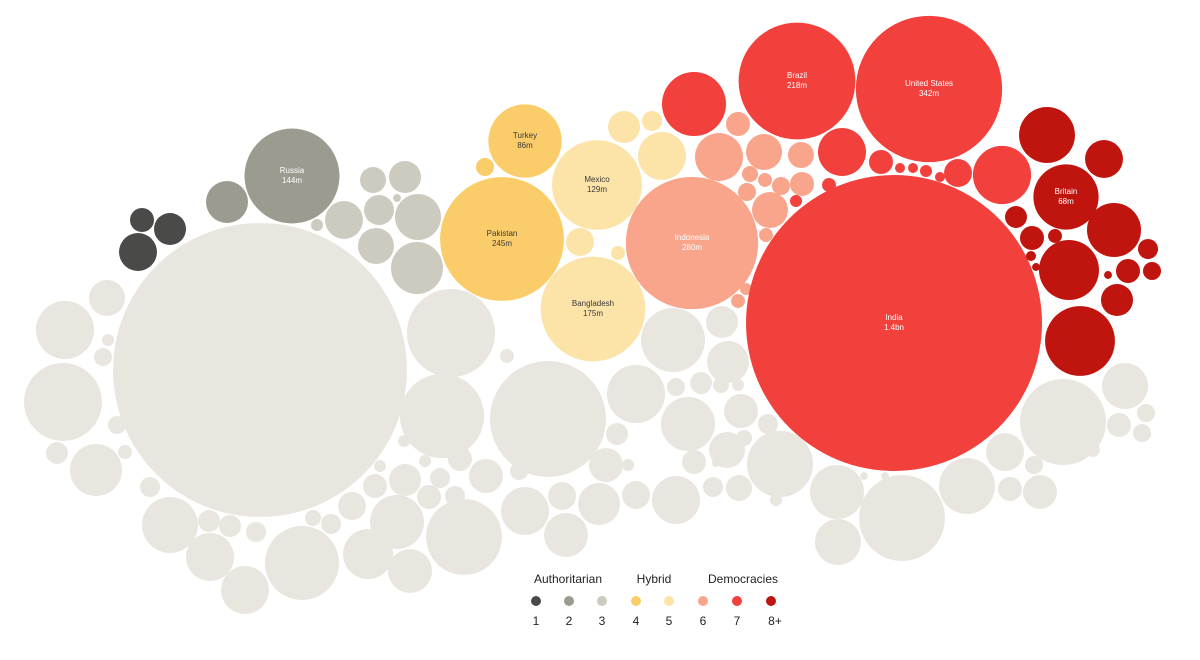 This screenshot has height=660, width=1200. Describe the element at coordinates (292, 180) in the screenshot. I see `bubble-value-label: 144m` at that location.